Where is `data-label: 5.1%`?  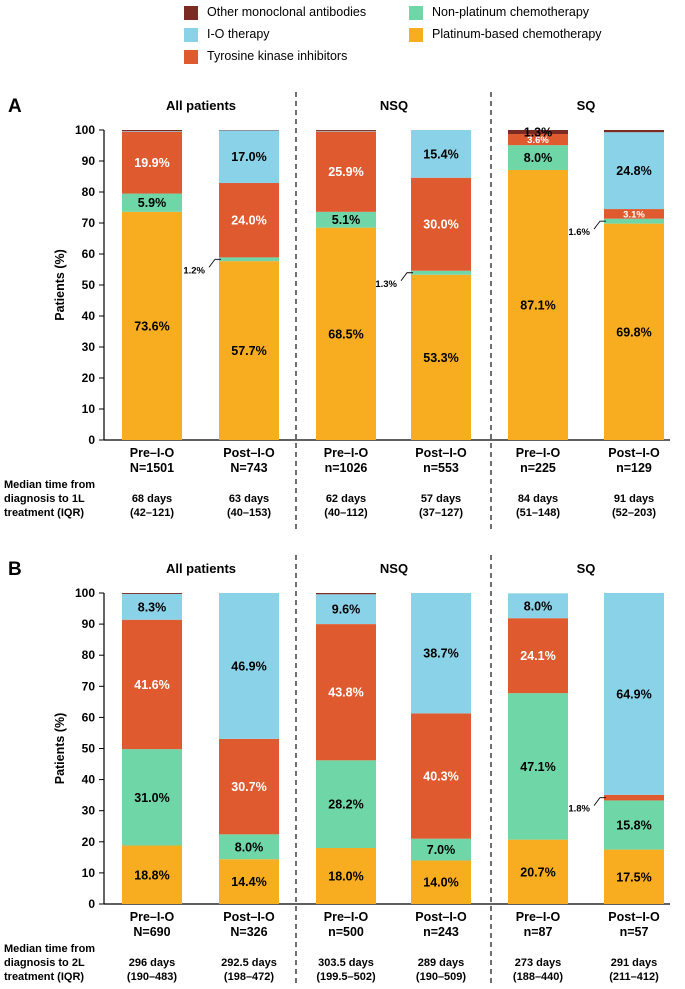 data-label: 5.1% is located at coordinates (346, 220).